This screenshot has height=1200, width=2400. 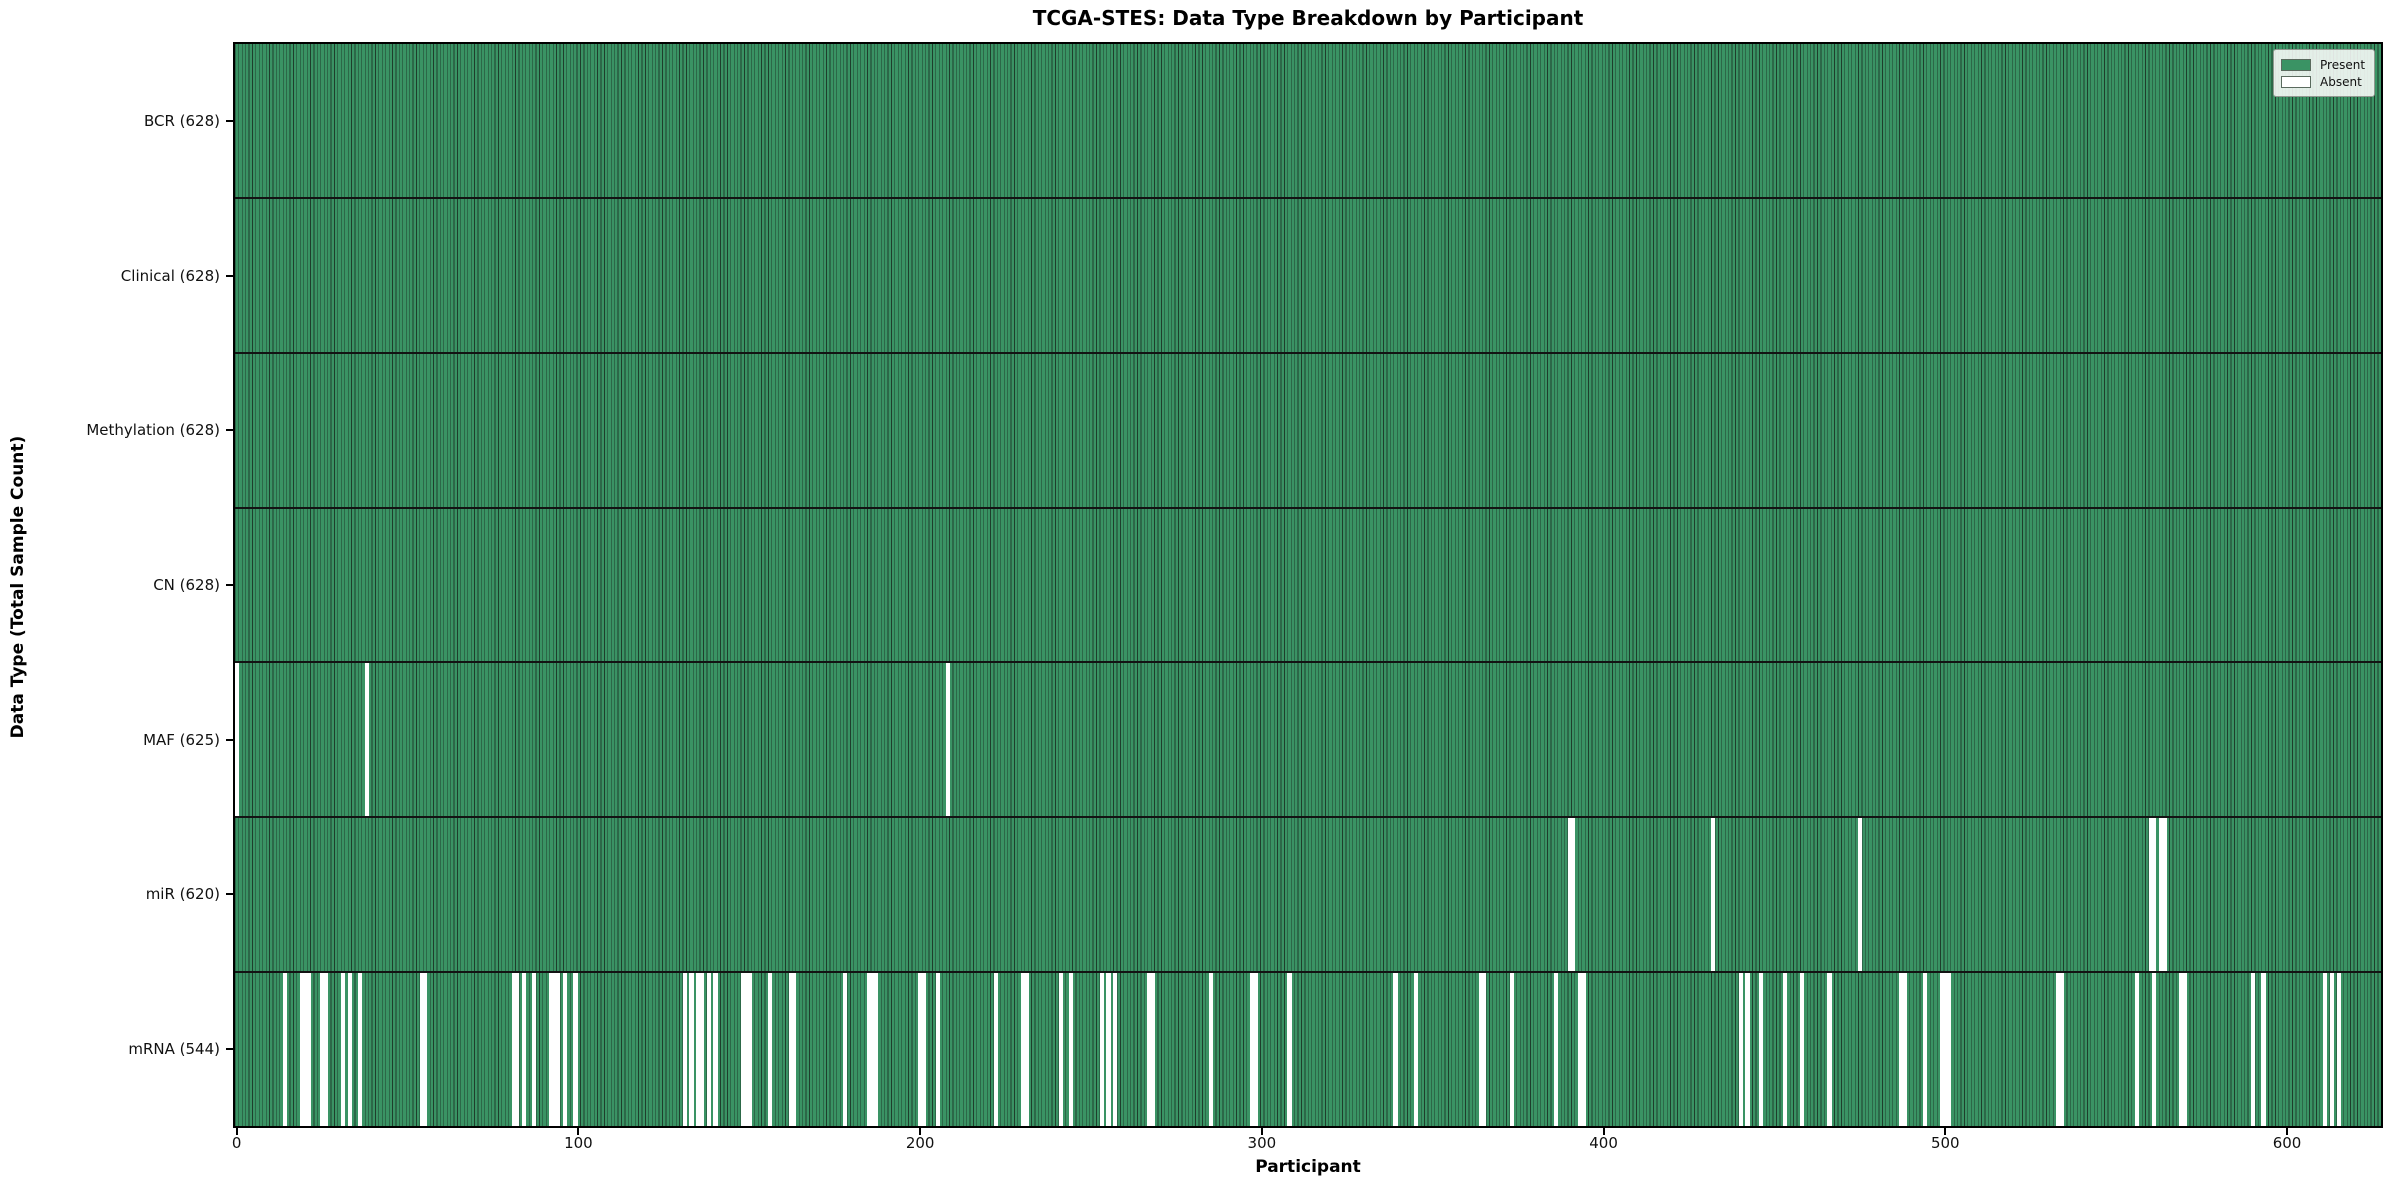 I want to click on data-row-Methylation, so click(x=1308, y=429).